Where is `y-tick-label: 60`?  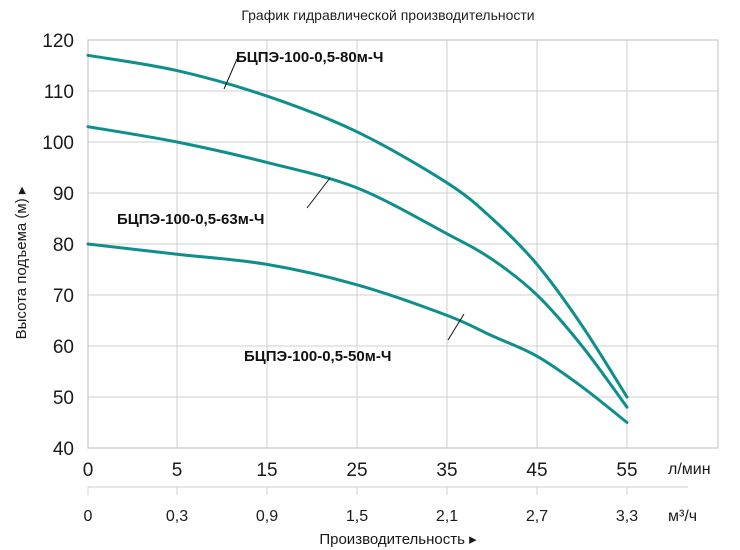
y-tick-label: 60 is located at coordinates (63, 347).